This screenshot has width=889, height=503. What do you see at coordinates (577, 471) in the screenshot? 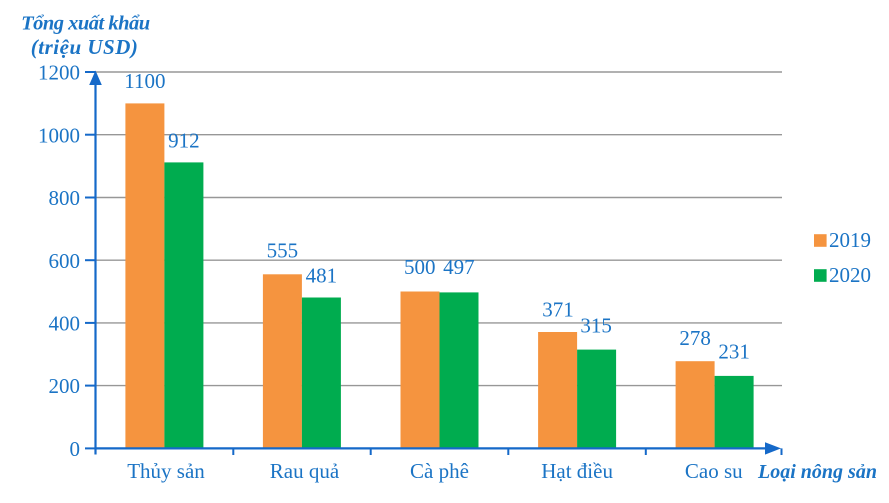
I see `svg-text: Hạt điều` at bounding box center [577, 471].